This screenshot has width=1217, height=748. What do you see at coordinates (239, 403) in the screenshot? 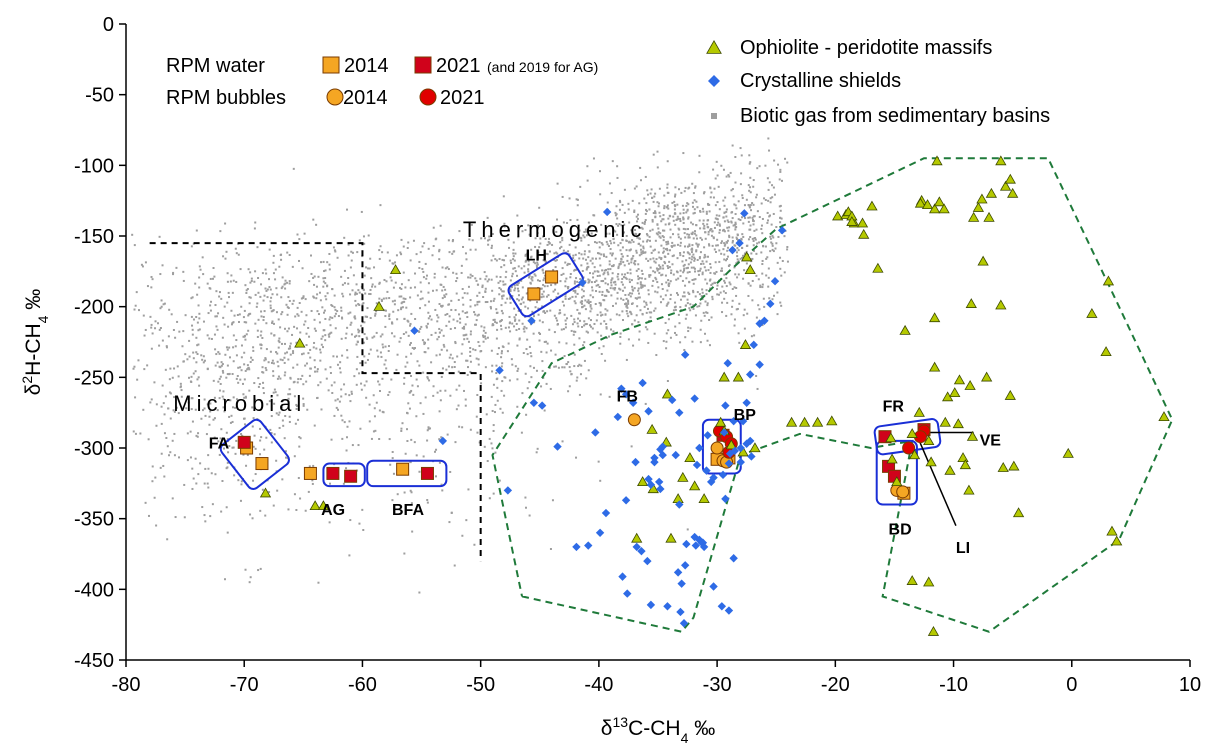
I see `microbial-label: Microbial` at bounding box center [239, 403].